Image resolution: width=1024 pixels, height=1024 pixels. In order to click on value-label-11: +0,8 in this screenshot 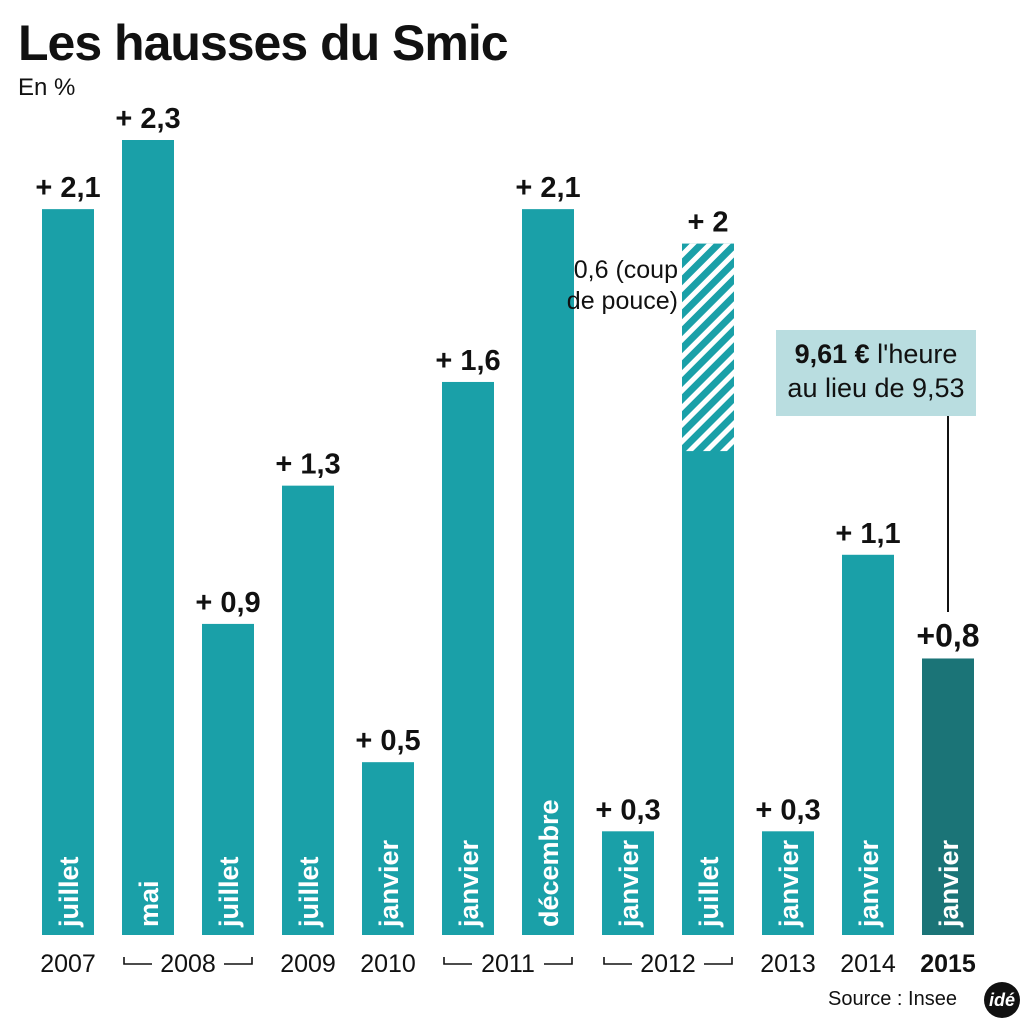, I will do `click(947, 635)`.